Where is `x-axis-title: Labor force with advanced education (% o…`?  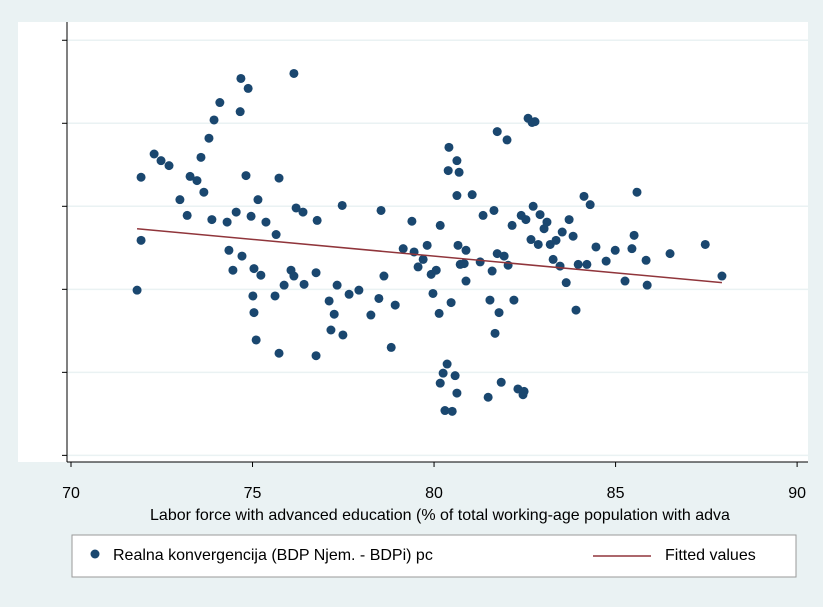
x-axis-title: Labor force with advanced education (% o… is located at coordinates (440, 515).